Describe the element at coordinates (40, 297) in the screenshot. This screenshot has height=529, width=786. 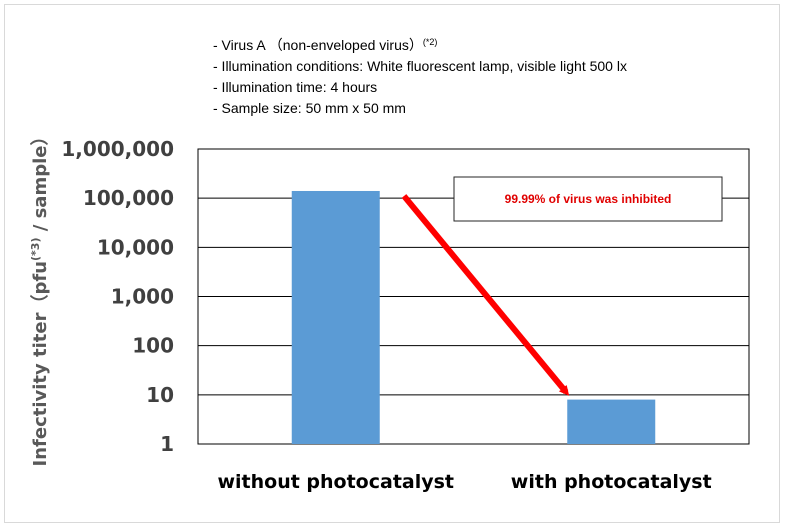
I see `y-axis-title: Infectivity titer（pfu(*3) / sample）` at that location.